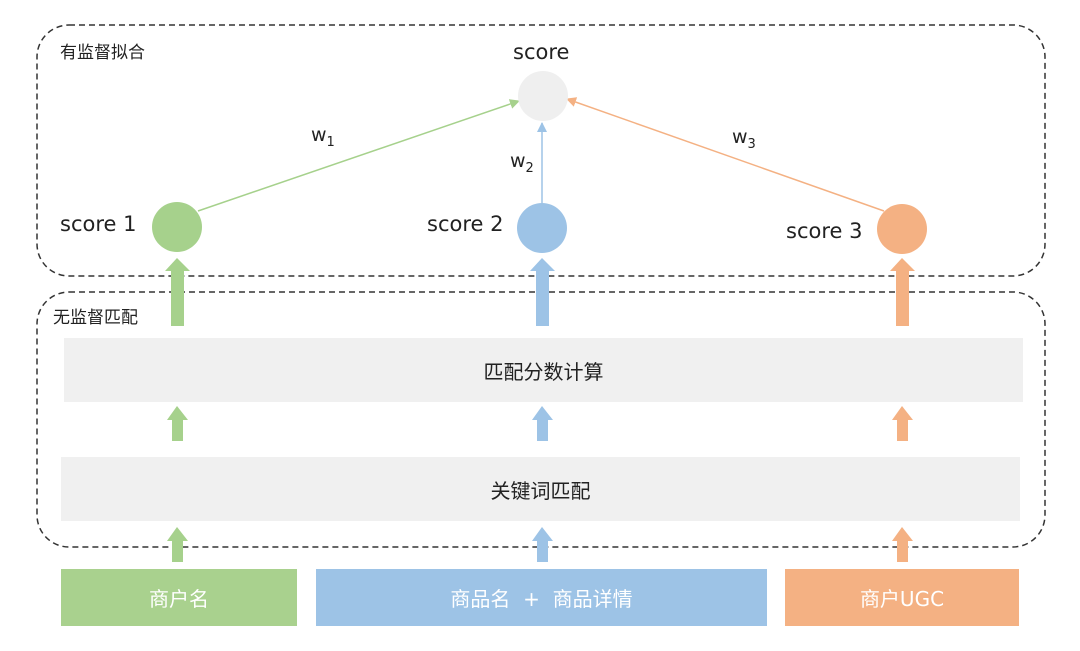 The height and width of the screenshot is (651, 1080). I want to click on unsupervised-group-label: 无监督匹配, so click(95, 318).